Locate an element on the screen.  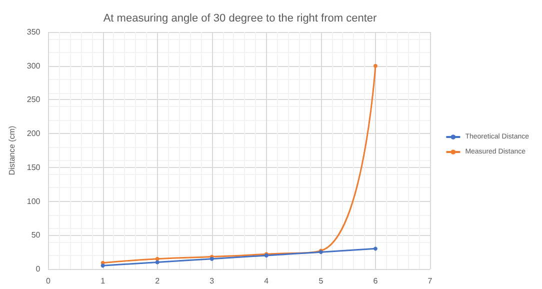
y-tick-label: 100 is located at coordinates (33, 201).